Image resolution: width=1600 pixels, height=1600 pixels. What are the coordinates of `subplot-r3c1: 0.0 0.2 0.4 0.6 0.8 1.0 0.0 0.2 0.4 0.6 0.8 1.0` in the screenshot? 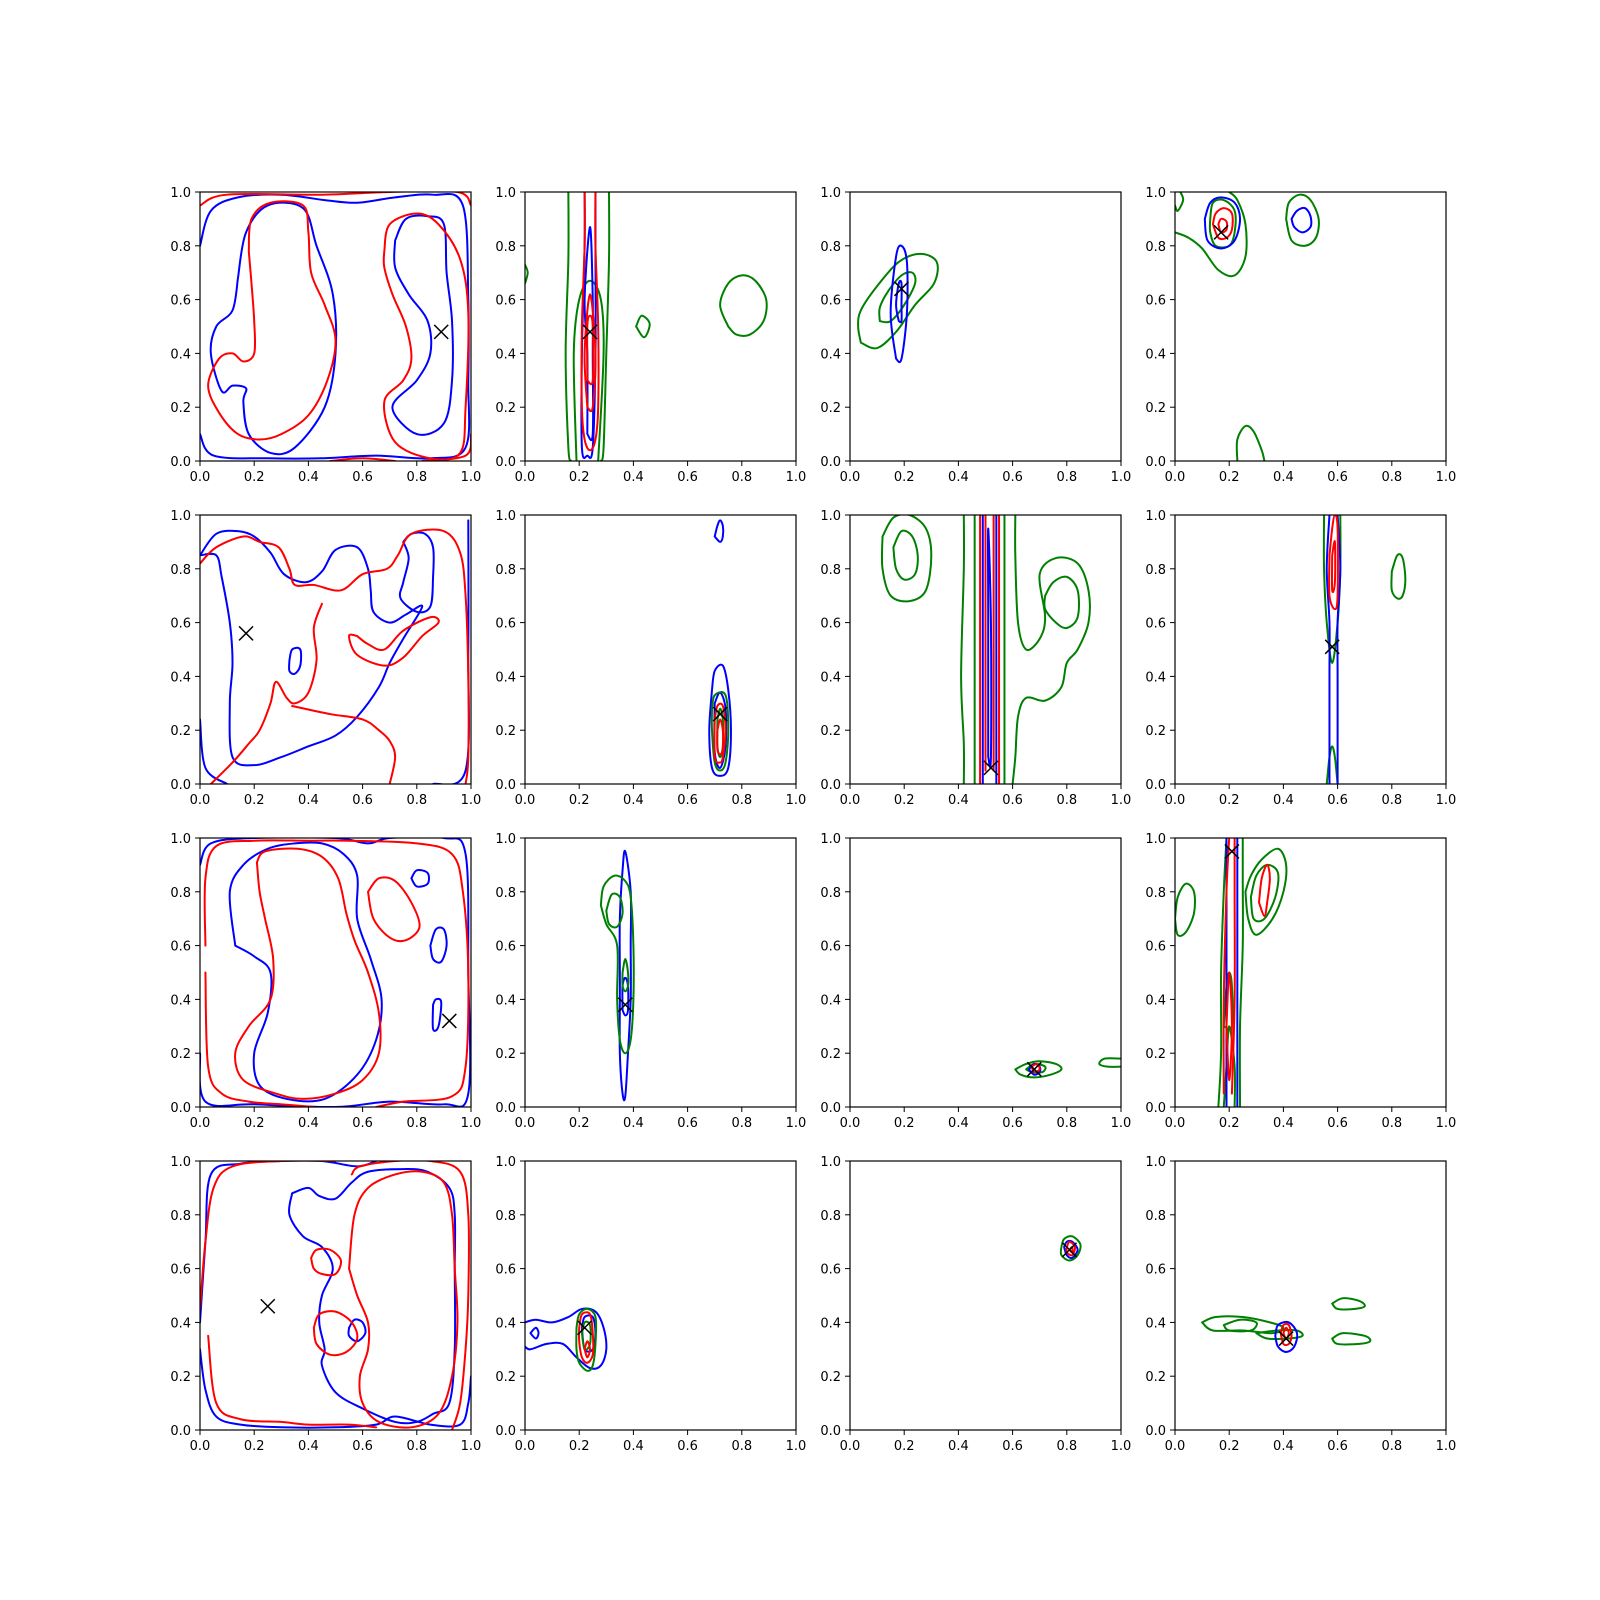 It's located at (325, 981).